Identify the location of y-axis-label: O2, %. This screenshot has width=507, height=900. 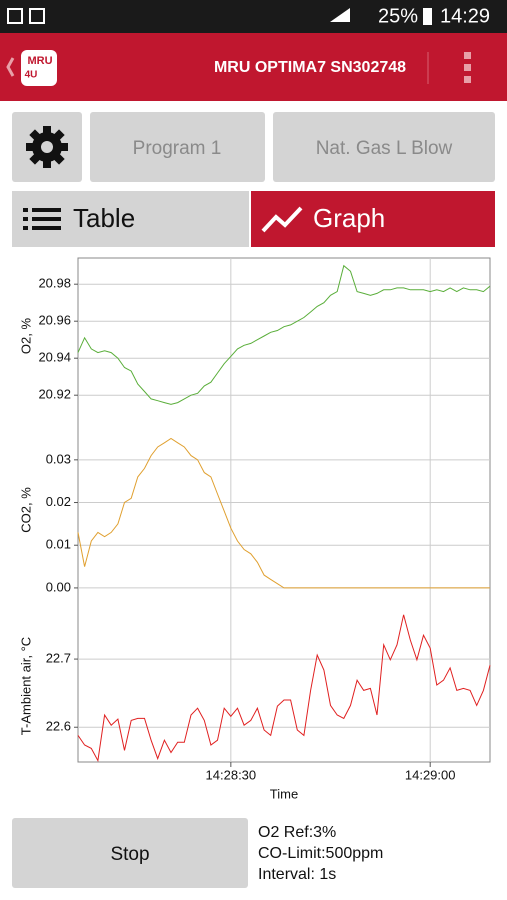
(25, 335).